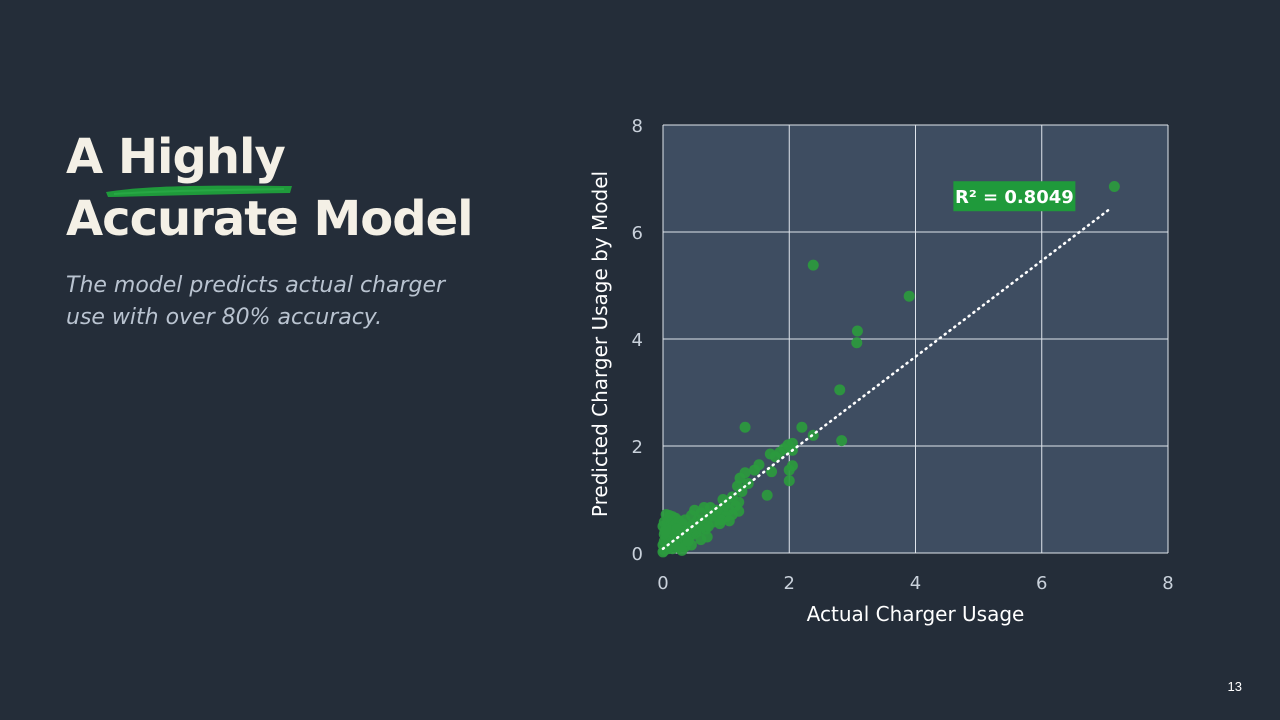 The height and width of the screenshot is (720, 1280). What do you see at coordinates (916, 614) in the screenshot?
I see `x-axis-title: Actual Charger Usage` at bounding box center [916, 614].